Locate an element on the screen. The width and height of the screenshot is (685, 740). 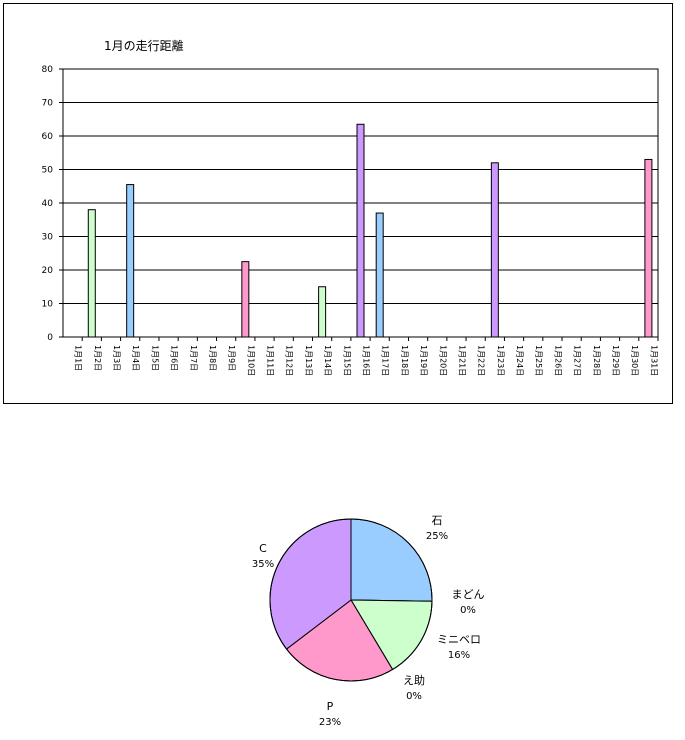
x-tick-label: 1月31日 is located at coordinates (653, 360).